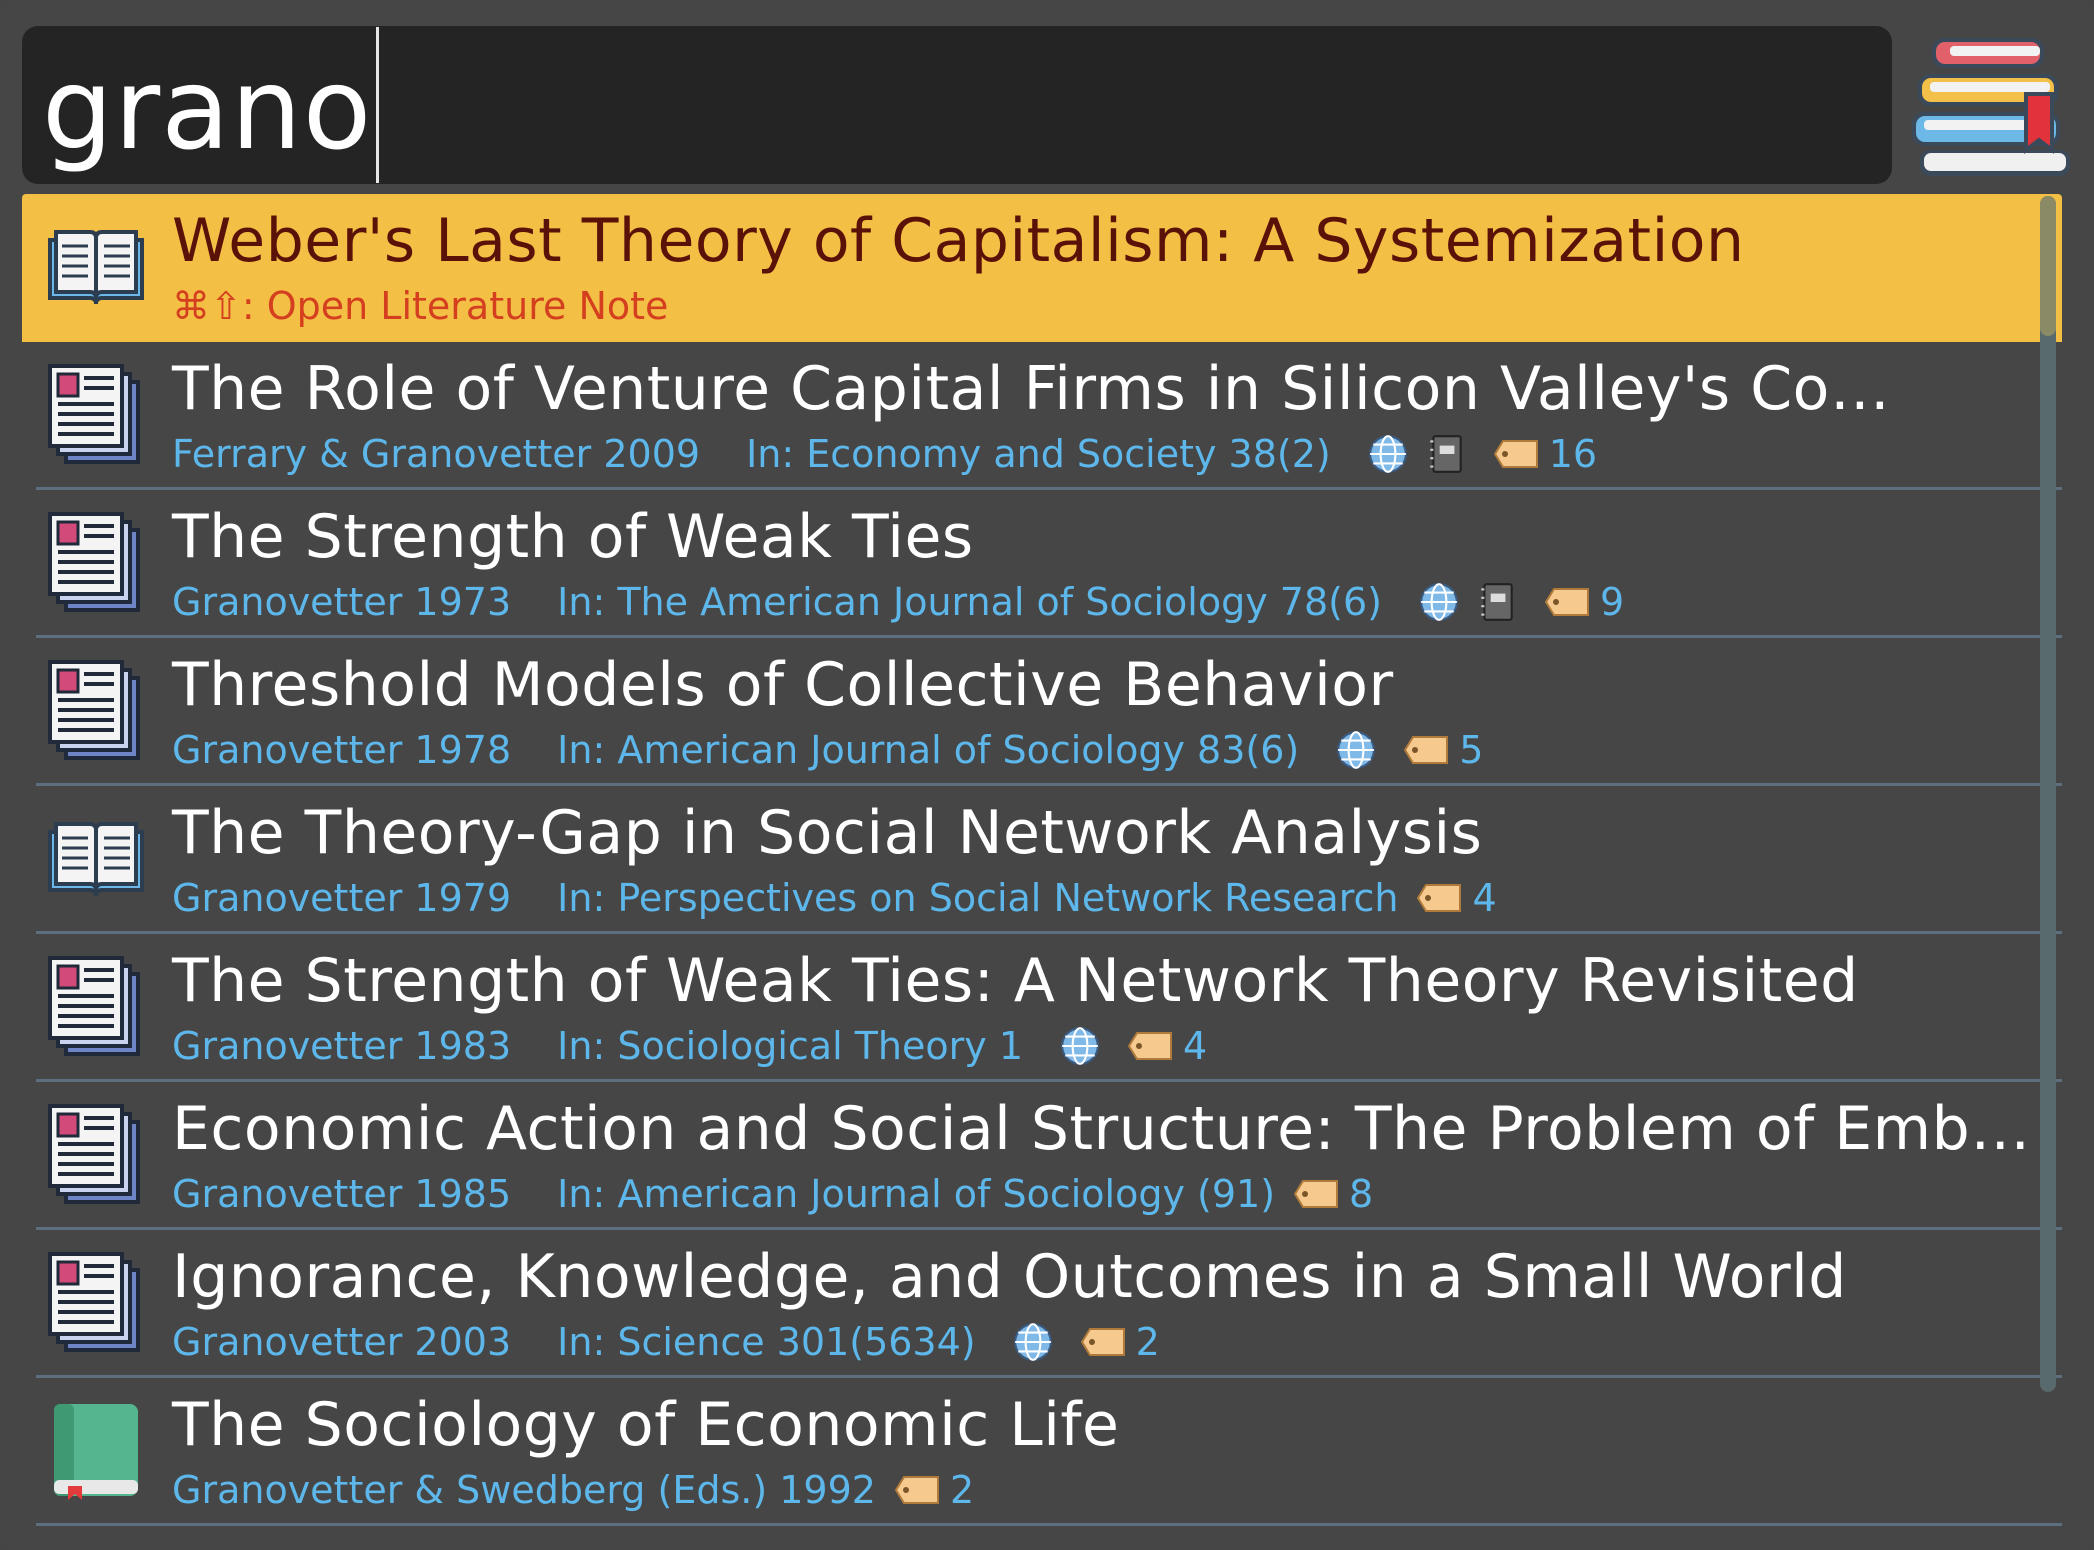 The image size is (2094, 1550). Describe the element at coordinates (342, 750) in the screenshot. I see `result-authors: Granovetter 1978` at that location.